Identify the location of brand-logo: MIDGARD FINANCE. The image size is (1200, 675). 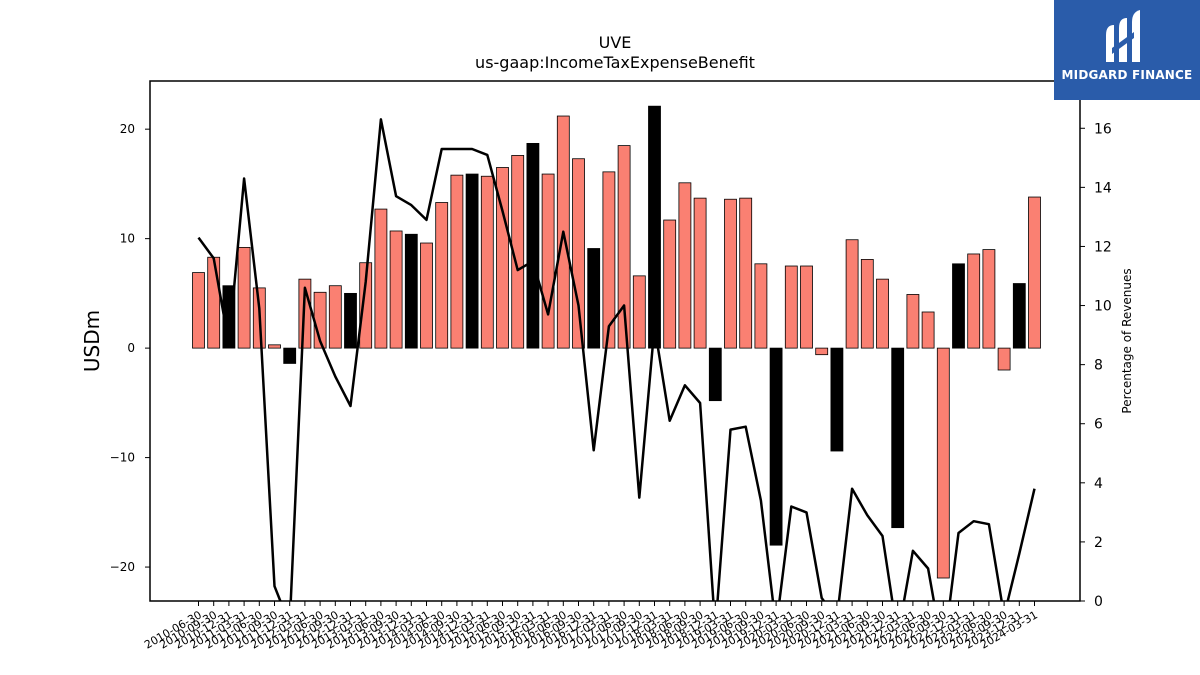
(1127, 50).